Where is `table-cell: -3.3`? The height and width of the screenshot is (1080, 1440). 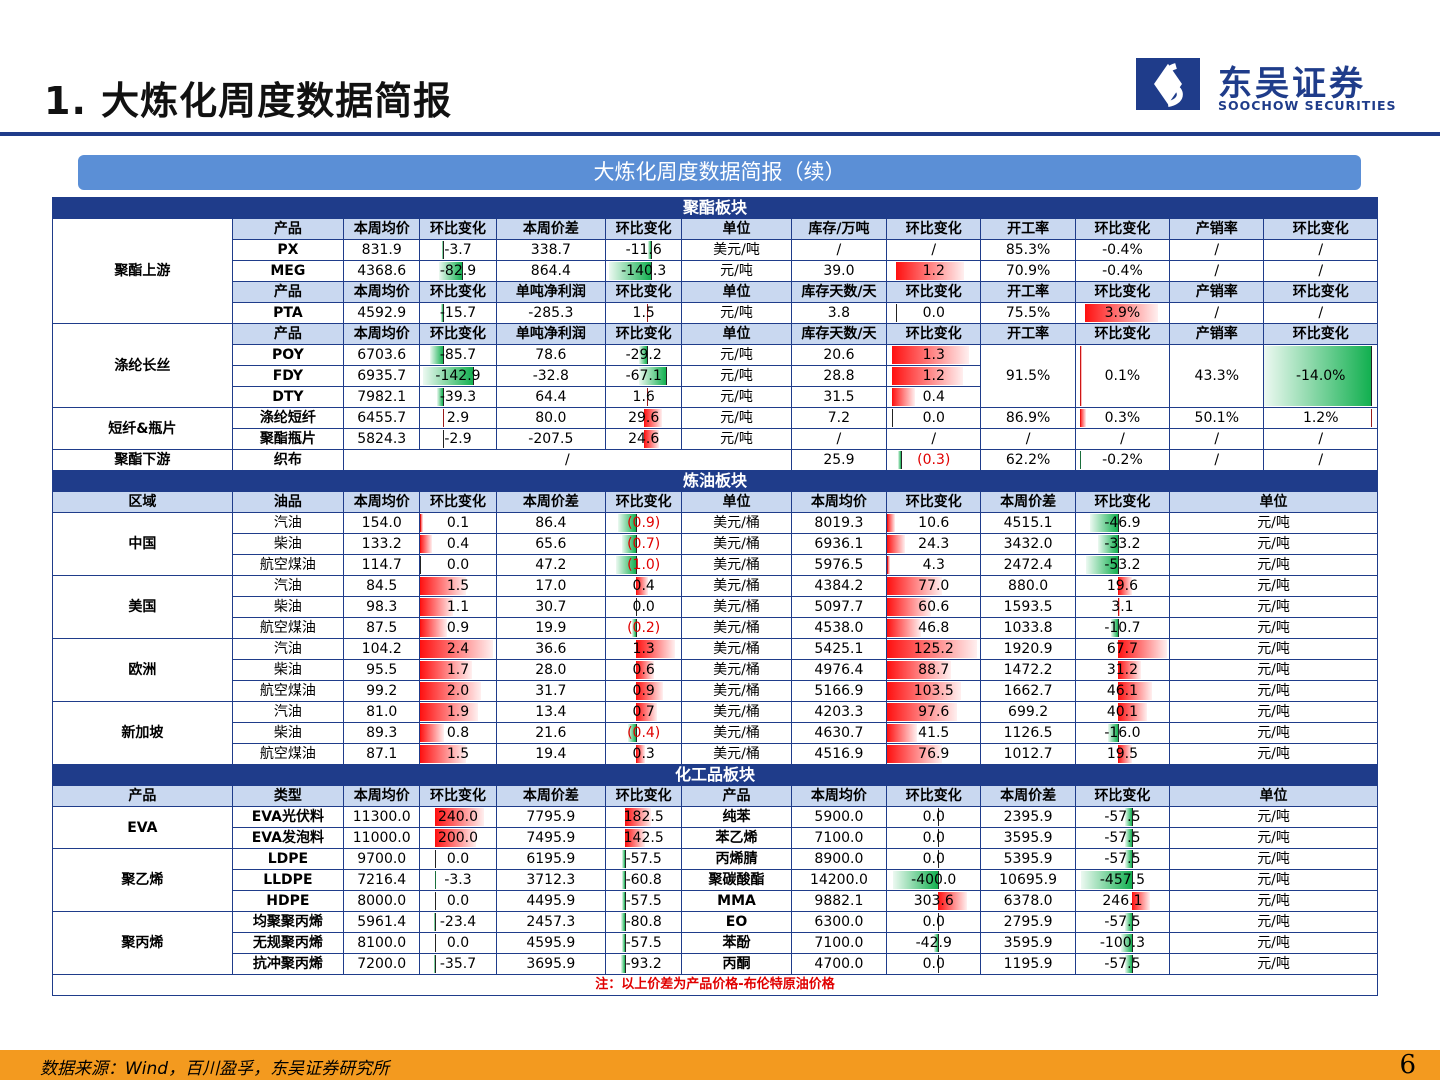
table-cell: -3.3 is located at coordinates (458, 880).